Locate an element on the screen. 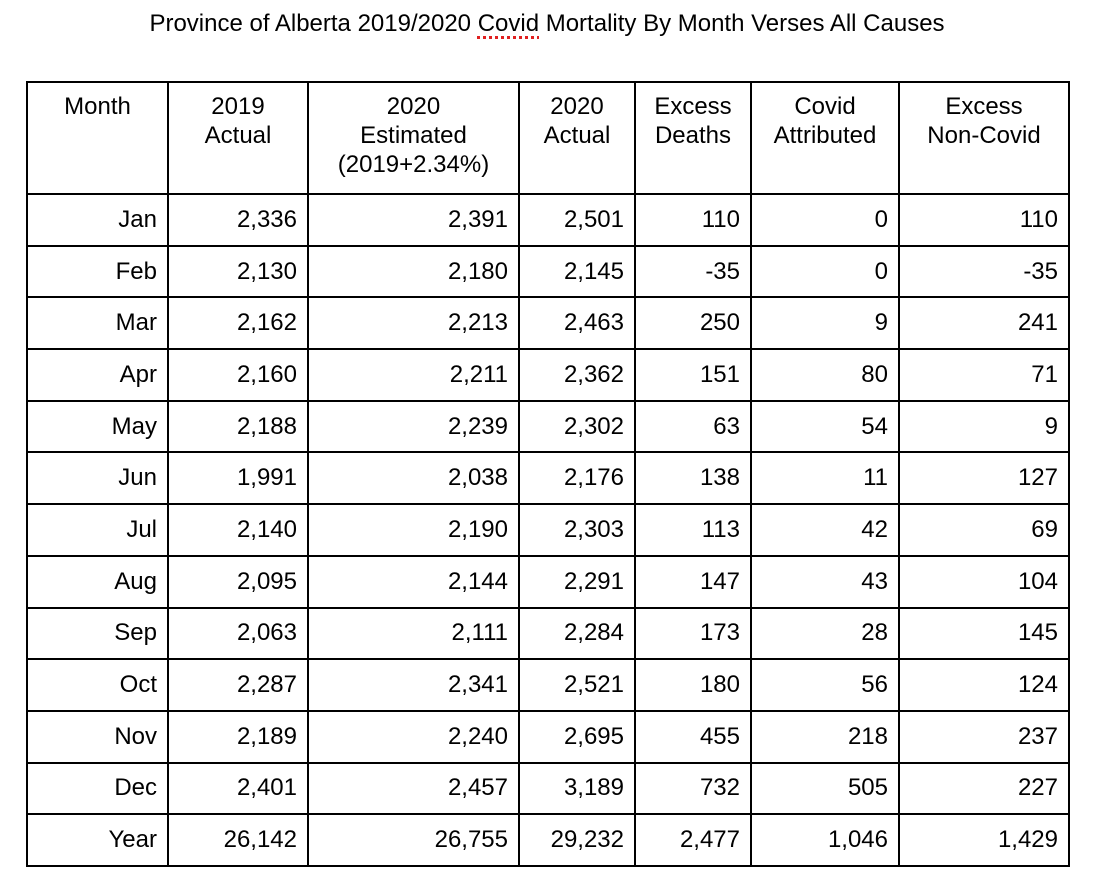 The height and width of the screenshot is (880, 1094). cell-actual-2020: 2,463 is located at coordinates (577, 323).